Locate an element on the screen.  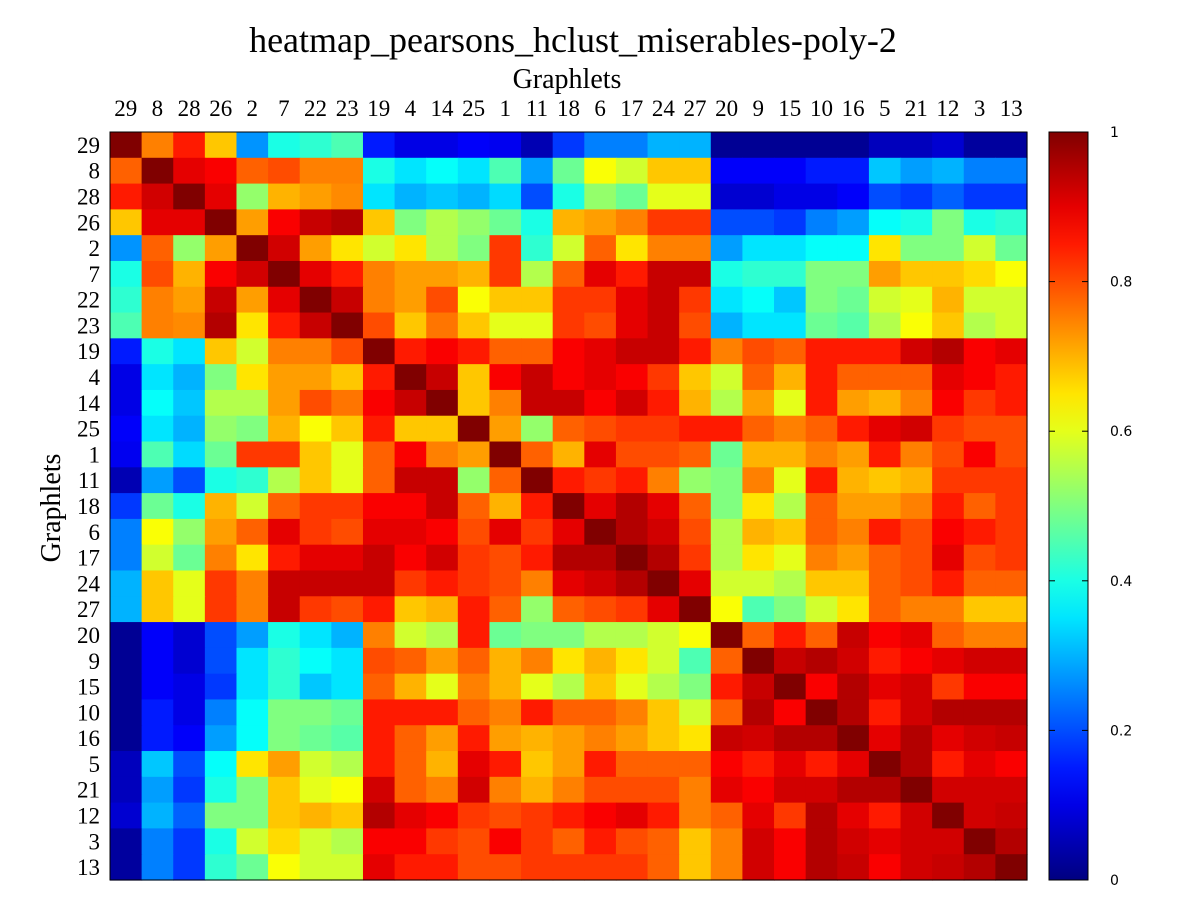
x-tick-label: 2 is located at coordinates (253, 108).